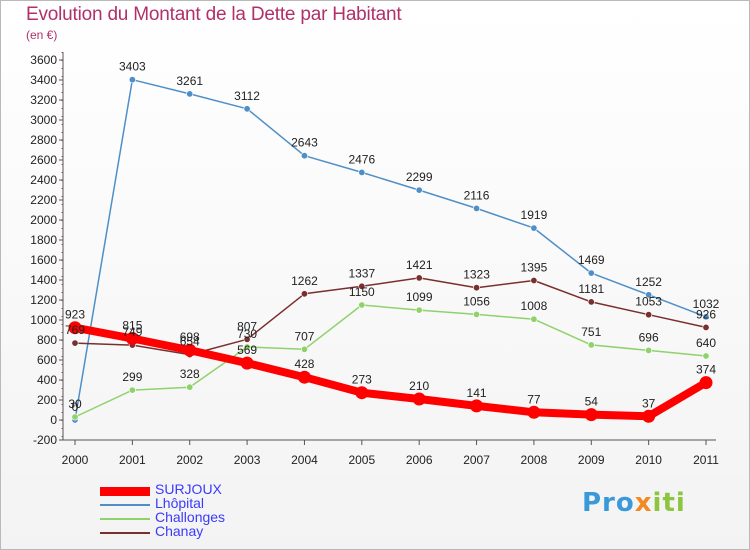 The image size is (750, 550). I want to click on data-label: 1421, so click(419, 265).